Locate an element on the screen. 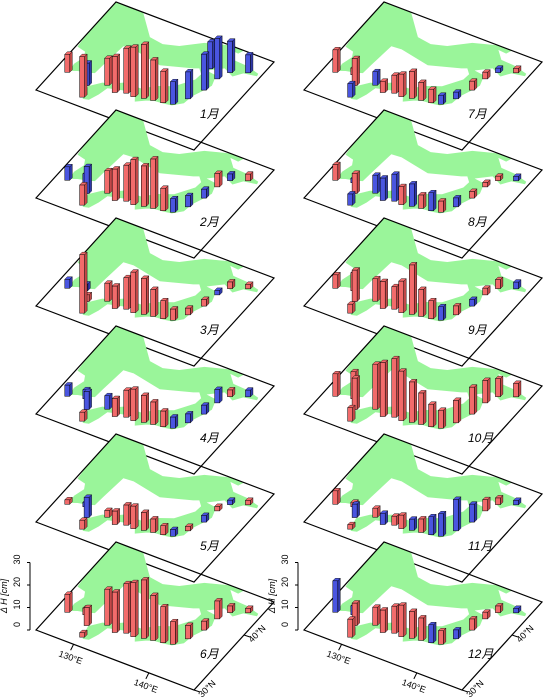  map-frame is located at coordinates (155, 616).